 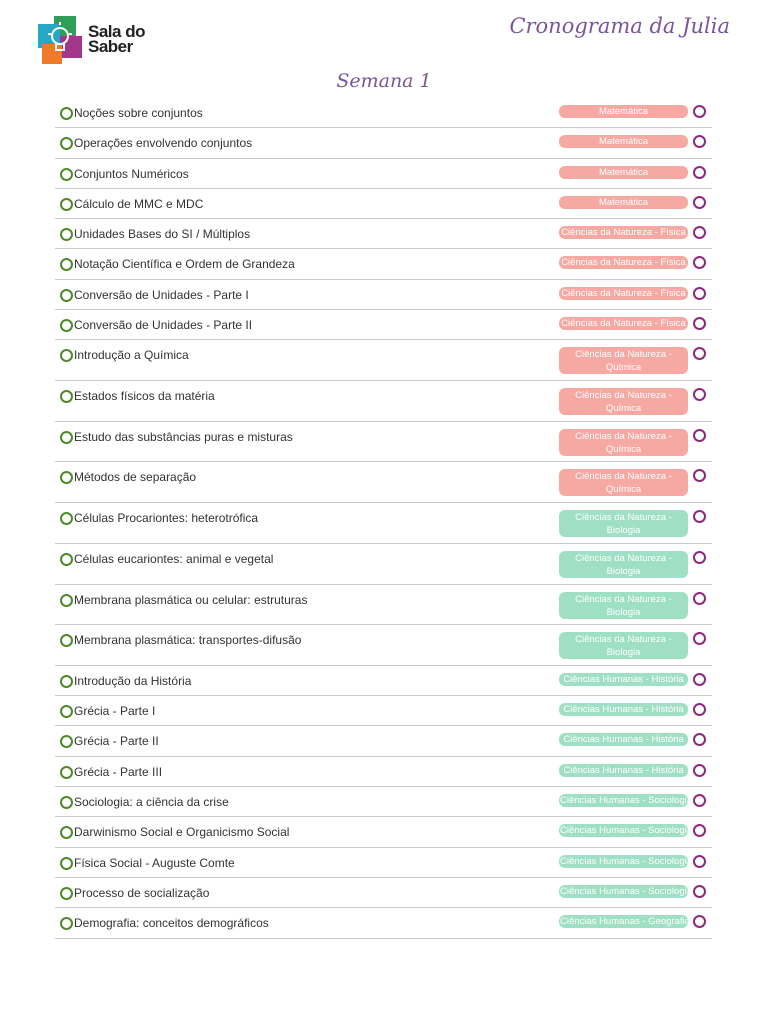 I want to click on topic-label: Estados físicos da matéria, so click(x=144, y=396).